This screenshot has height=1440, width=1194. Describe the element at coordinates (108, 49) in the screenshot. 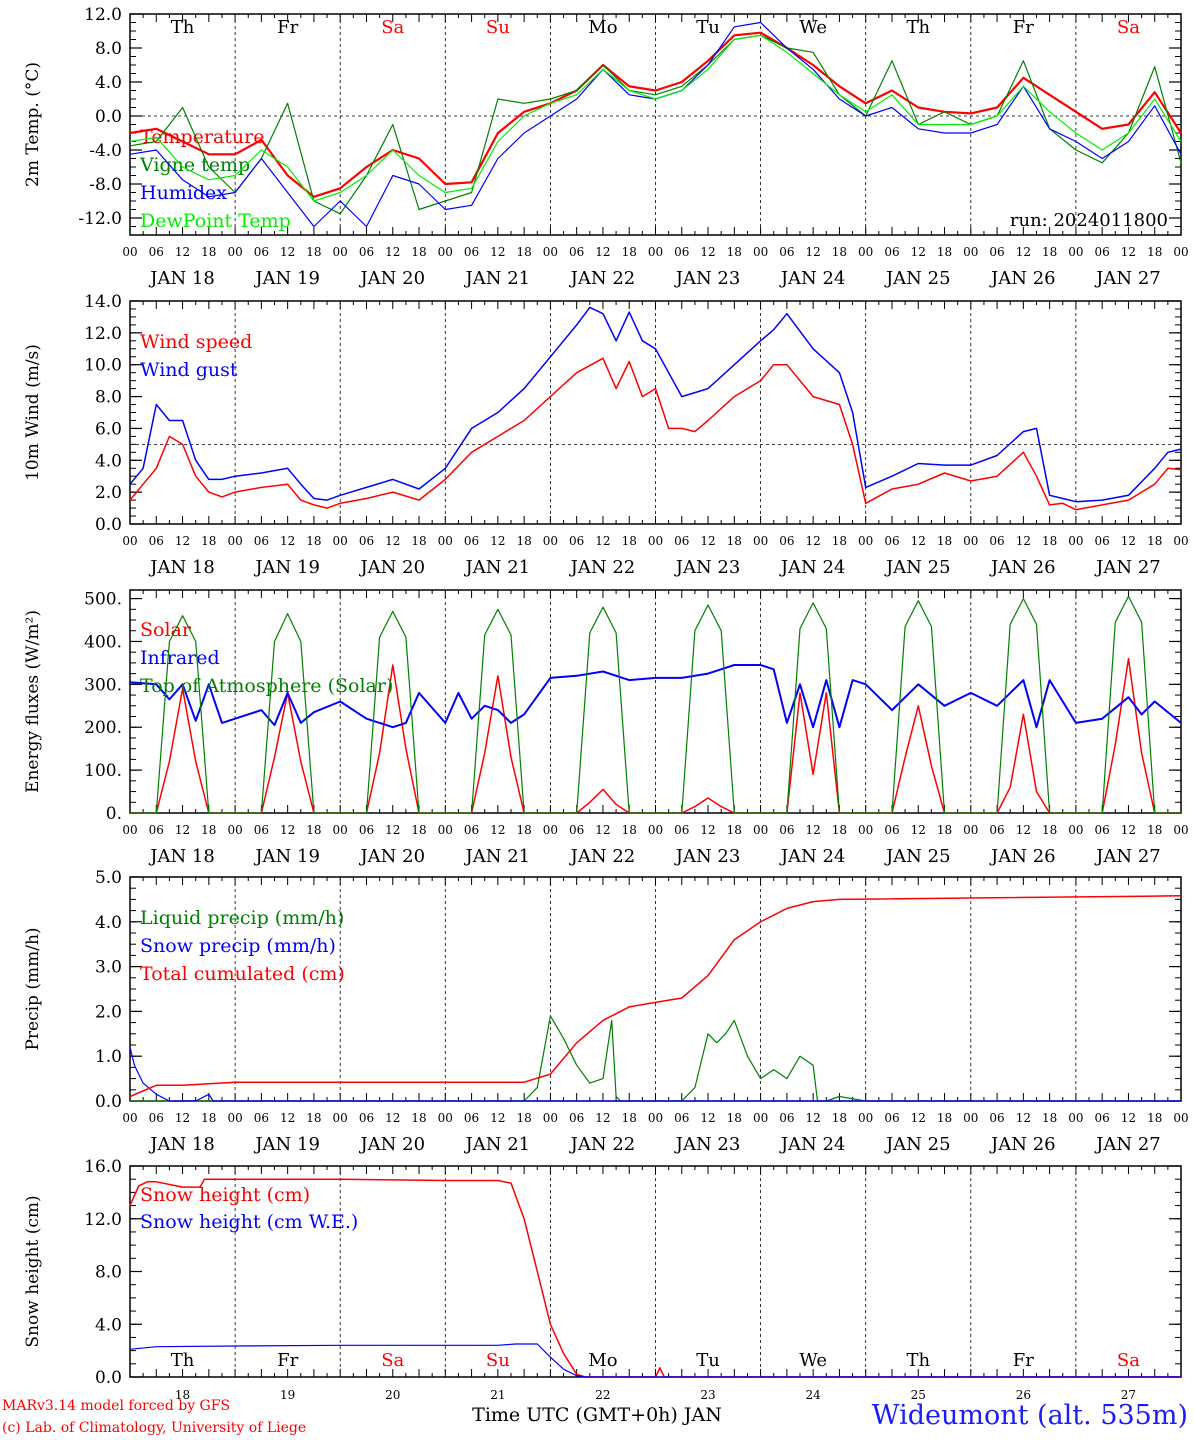

I see `temp-y-tick-label: 8.0` at that location.